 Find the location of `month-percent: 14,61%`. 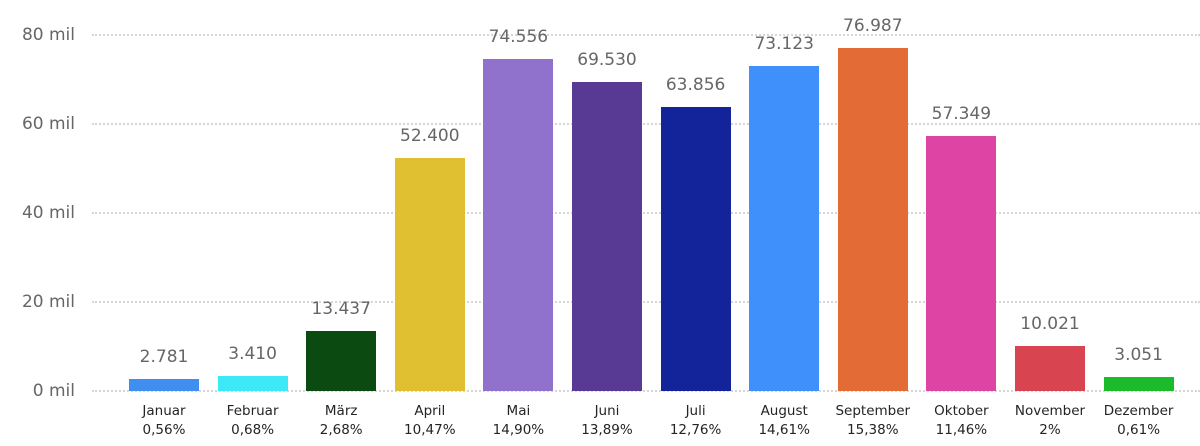

month-percent: 14,61% is located at coordinates (784, 430).